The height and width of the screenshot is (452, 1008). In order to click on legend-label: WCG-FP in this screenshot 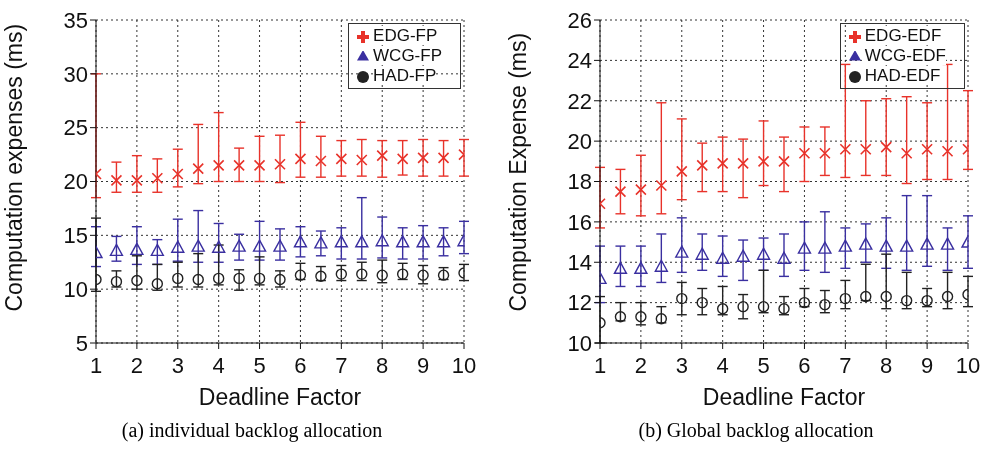, I will do `click(407, 55)`.